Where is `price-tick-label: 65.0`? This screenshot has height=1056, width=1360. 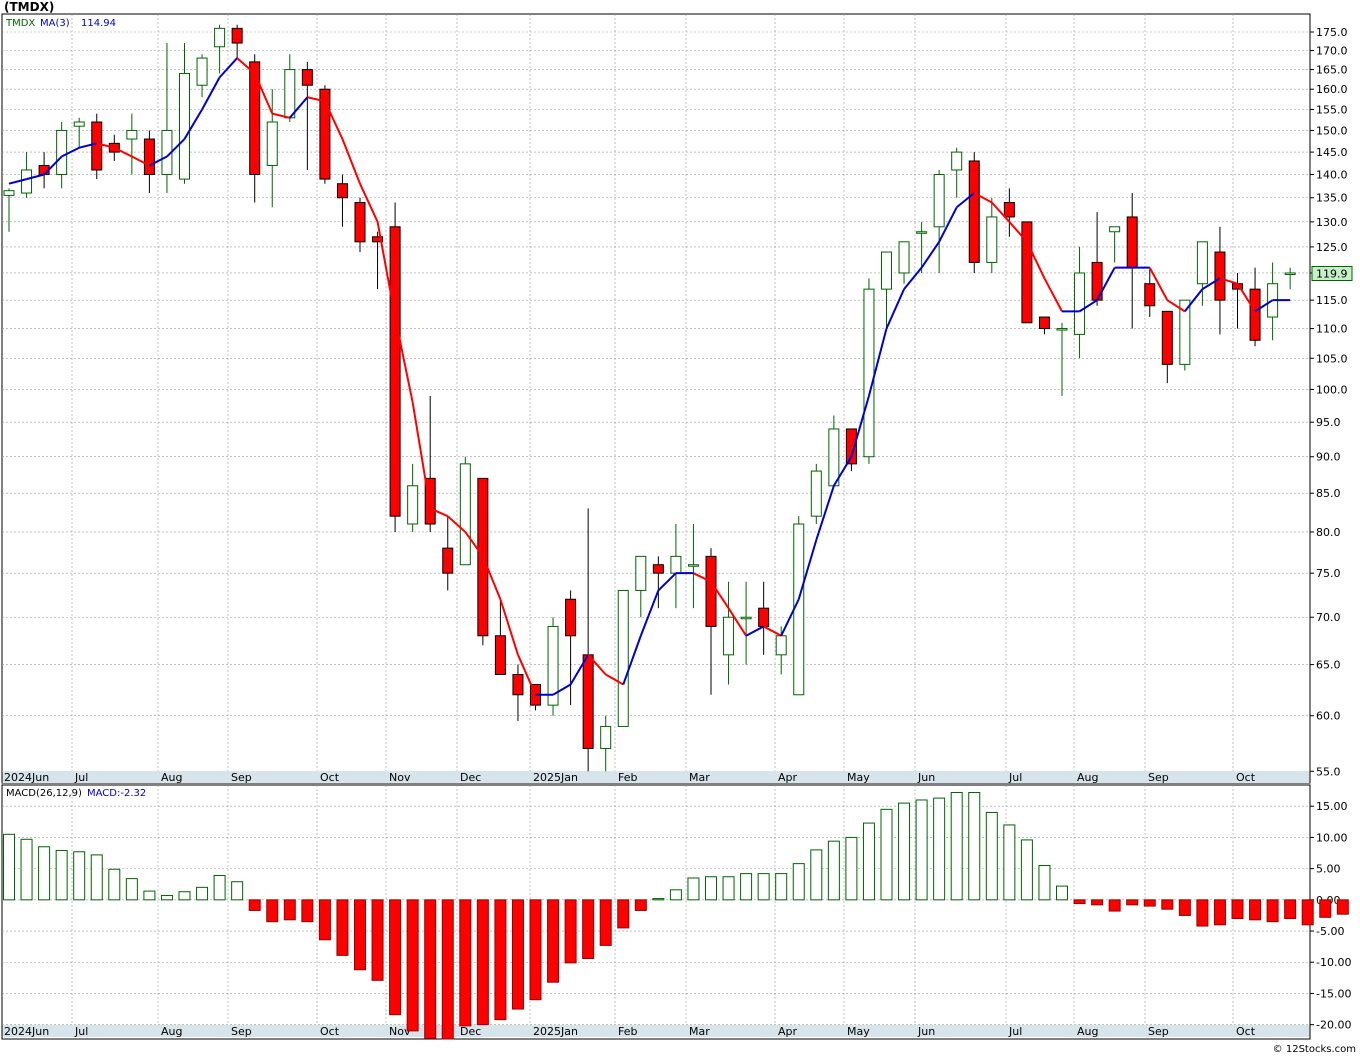 price-tick-label: 65.0 is located at coordinates (1328, 665).